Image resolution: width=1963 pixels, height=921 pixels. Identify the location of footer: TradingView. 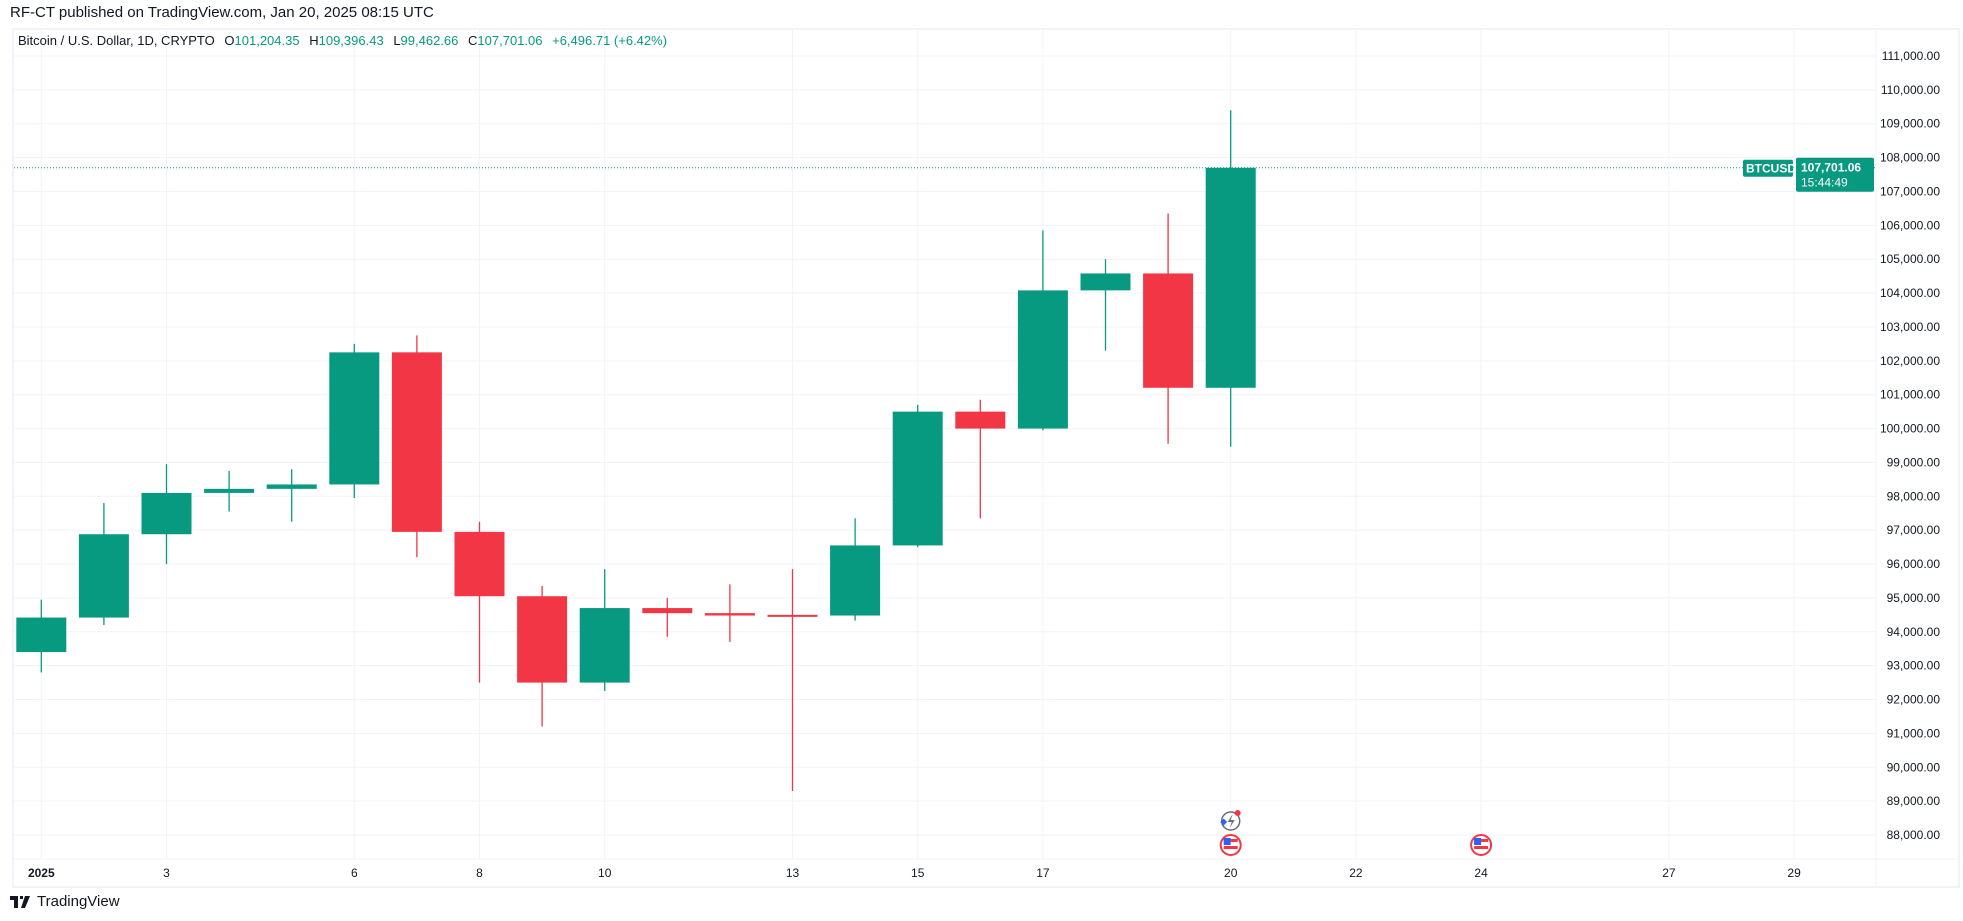
(65, 901).